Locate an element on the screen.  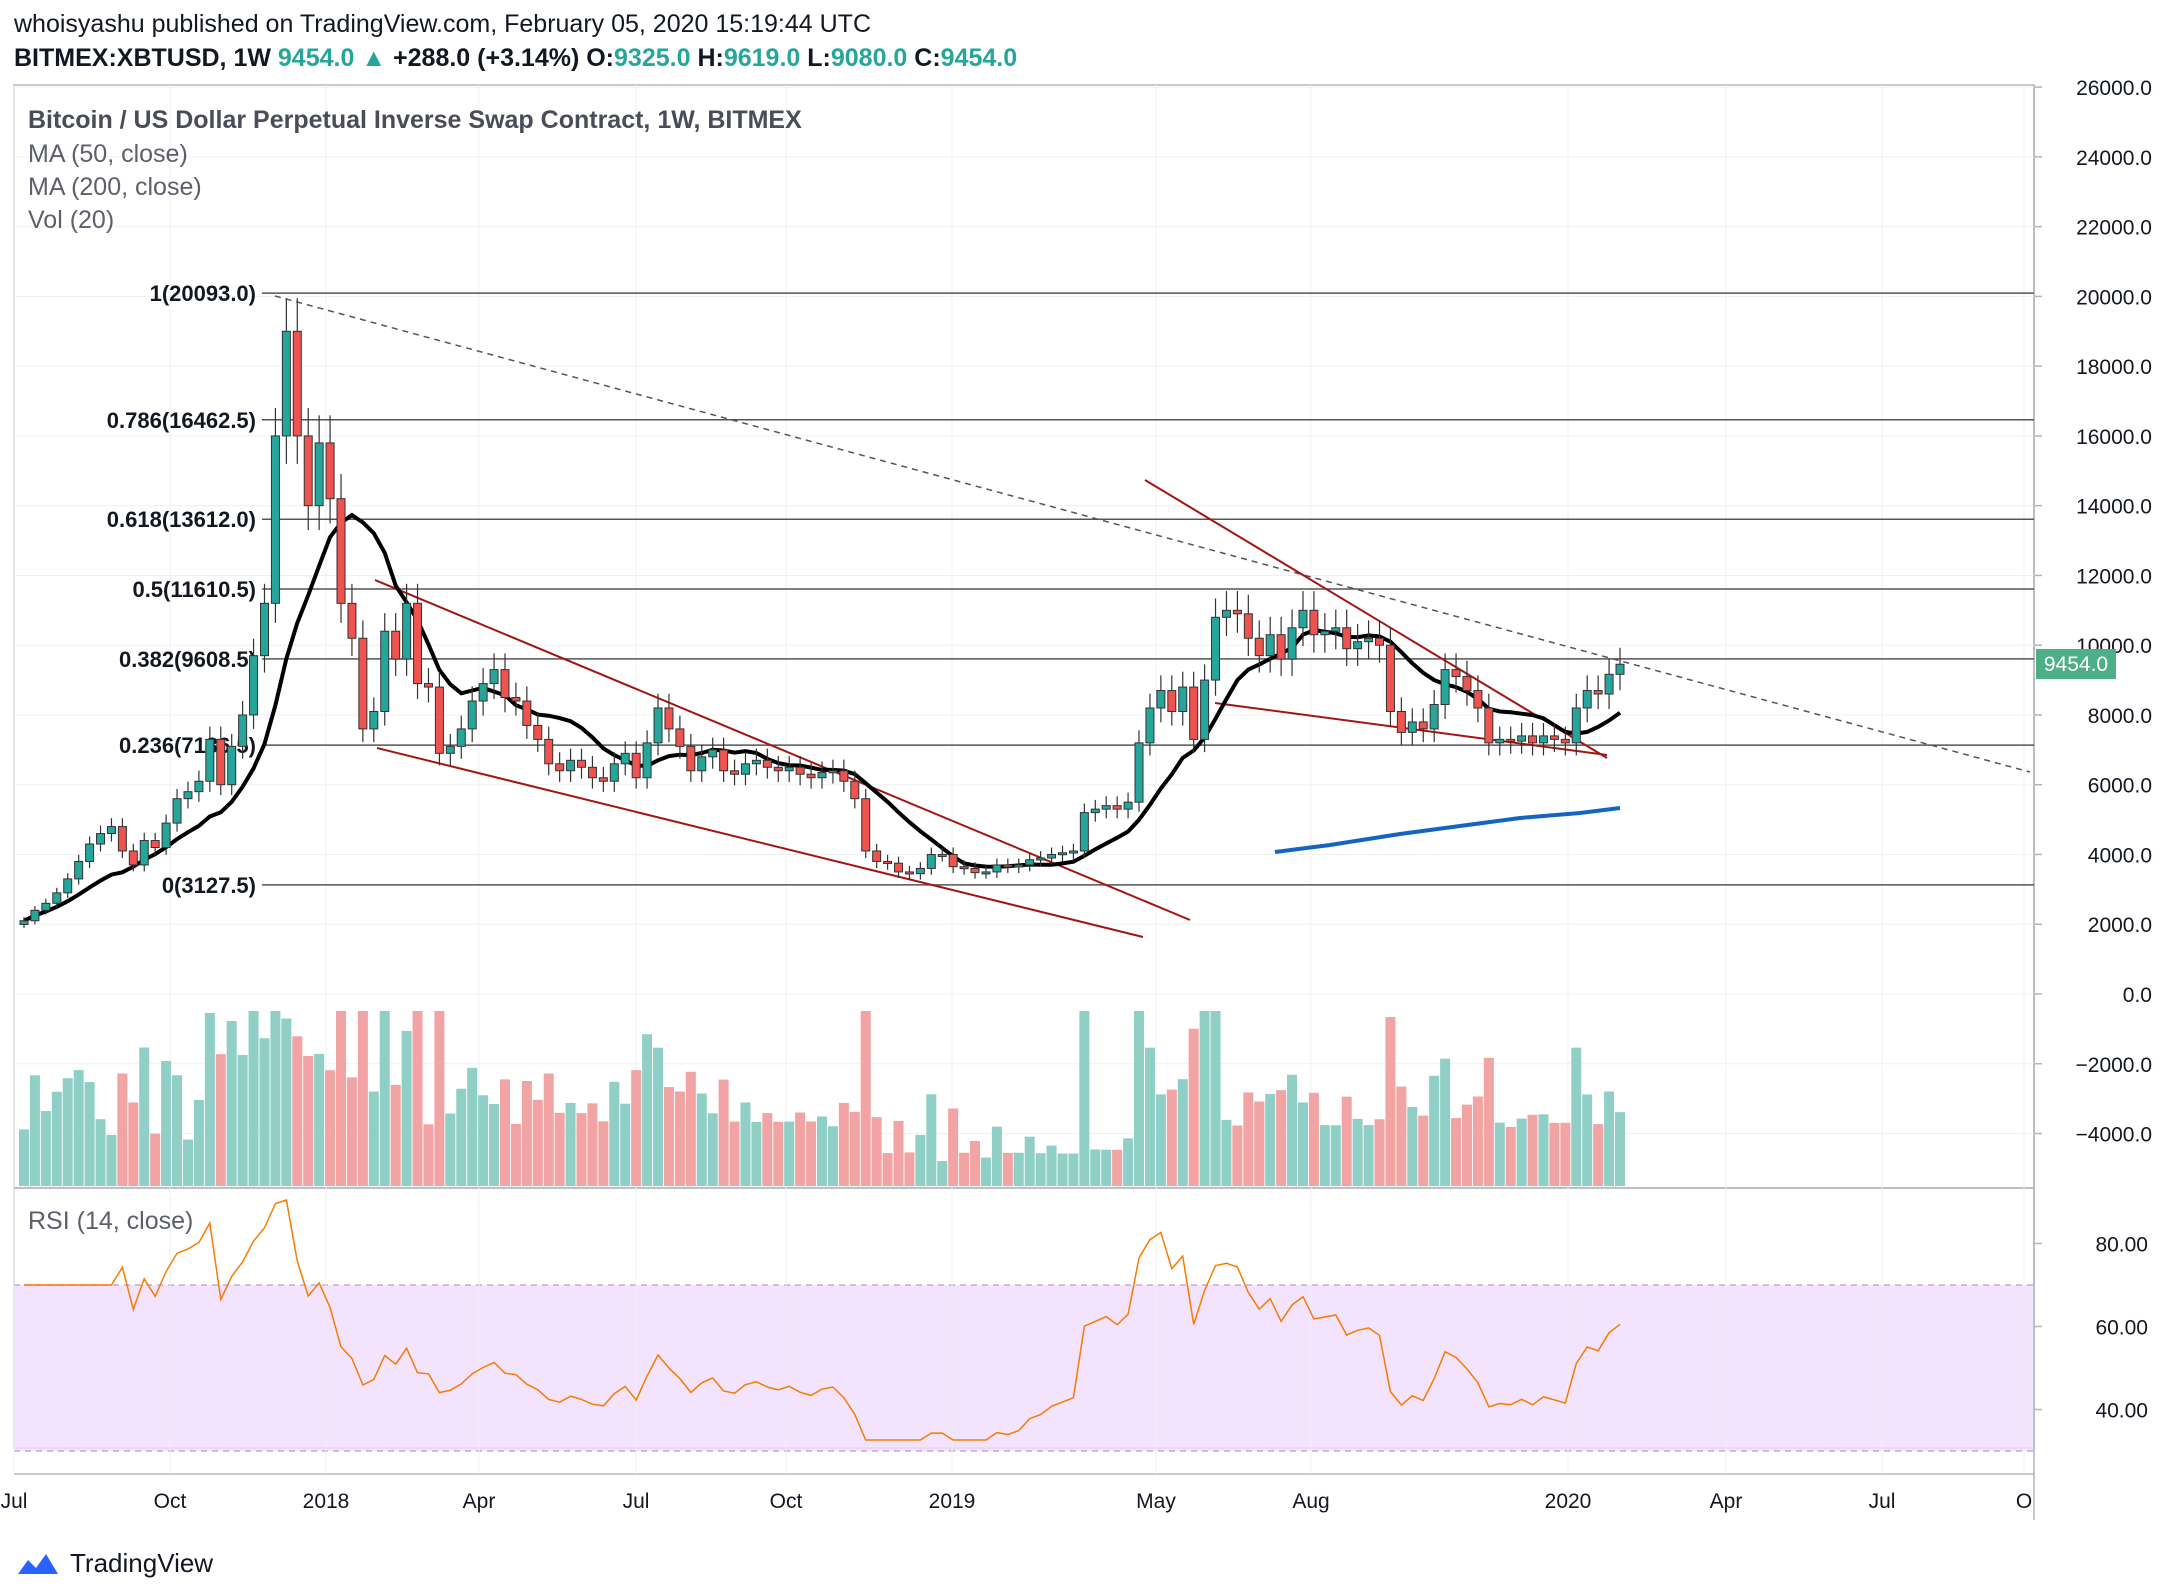
rsi-legend: RSI (14, close) is located at coordinates (111, 1221).